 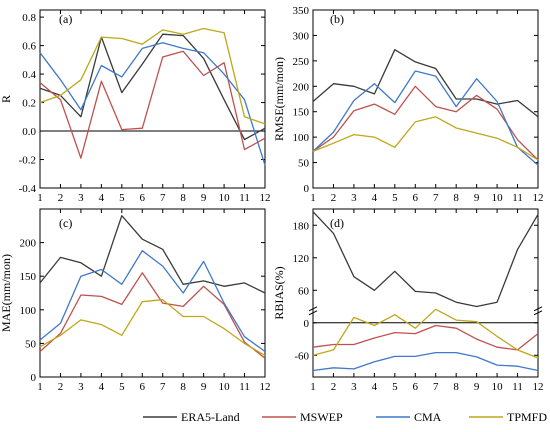 What do you see at coordinates (301, 36) in the screenshot?
I see `y-tick-label: 300` at bounding box center [301, 36].